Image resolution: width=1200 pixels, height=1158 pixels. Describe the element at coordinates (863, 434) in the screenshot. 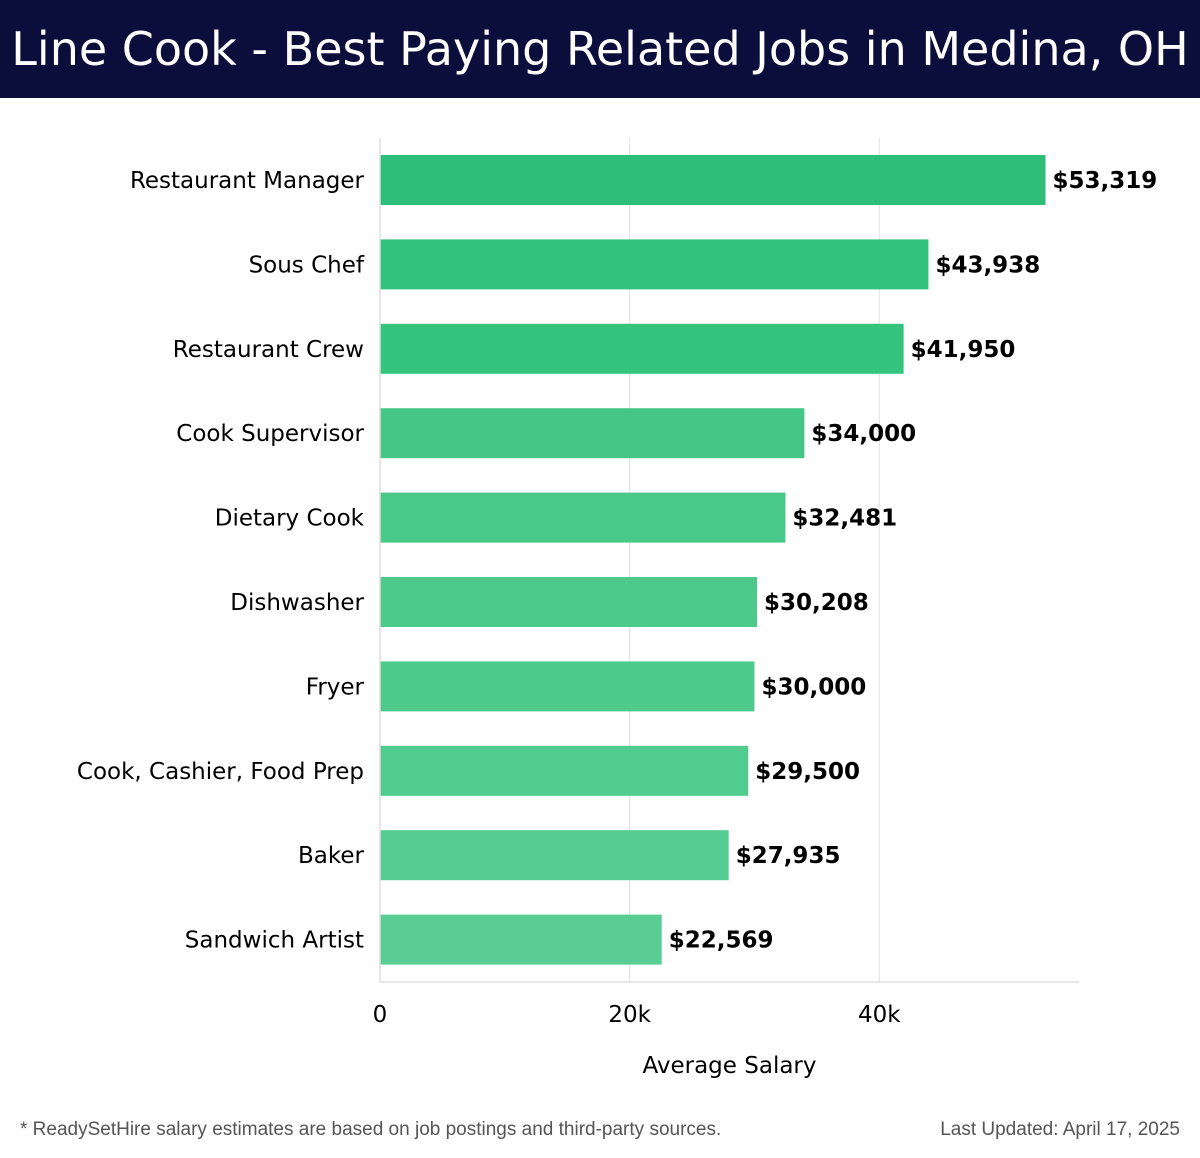

I see `value-label: $34,000` at that location.